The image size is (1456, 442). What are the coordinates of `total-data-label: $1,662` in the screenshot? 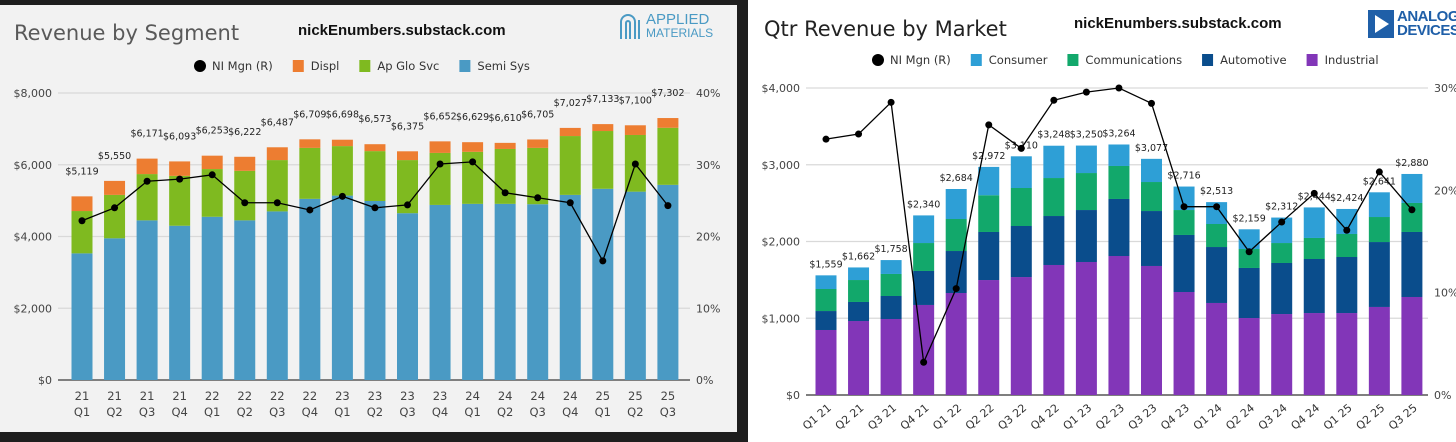 It's located at (858, 256).